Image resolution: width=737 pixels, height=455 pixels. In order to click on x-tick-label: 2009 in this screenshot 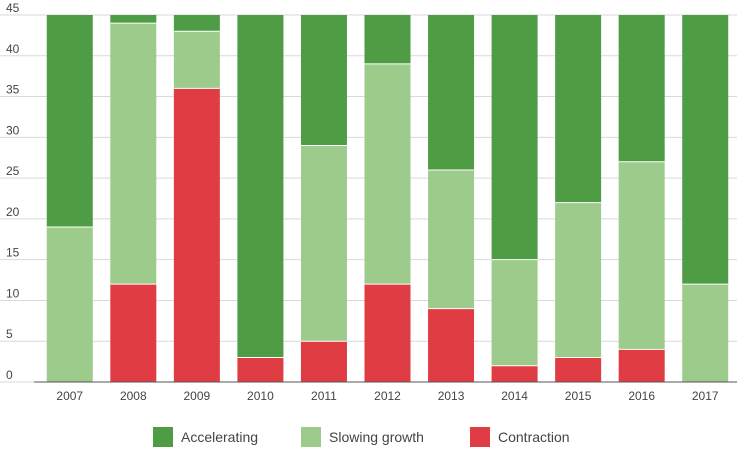, I will do `click(197, 396)`.